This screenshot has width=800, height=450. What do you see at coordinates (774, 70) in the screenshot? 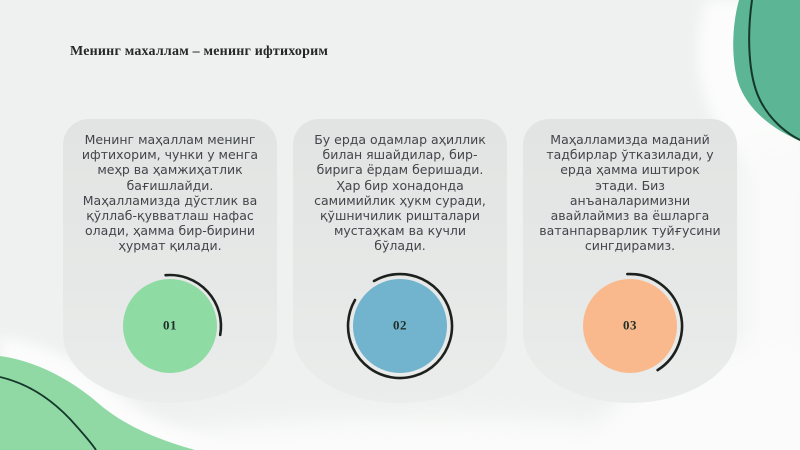
I see `green-blob-line-decoration` at bounding box center [774, 70].